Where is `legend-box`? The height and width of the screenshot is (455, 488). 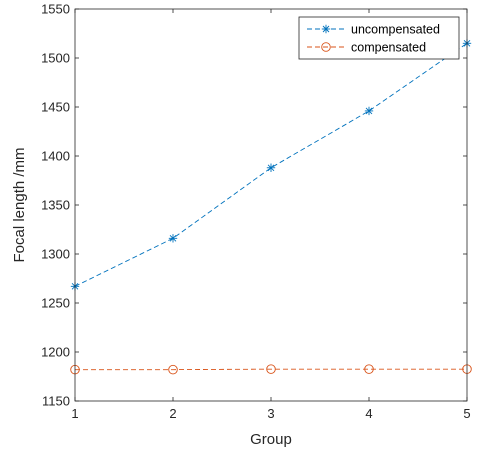
legend-box is located at coordinates (379, 38).